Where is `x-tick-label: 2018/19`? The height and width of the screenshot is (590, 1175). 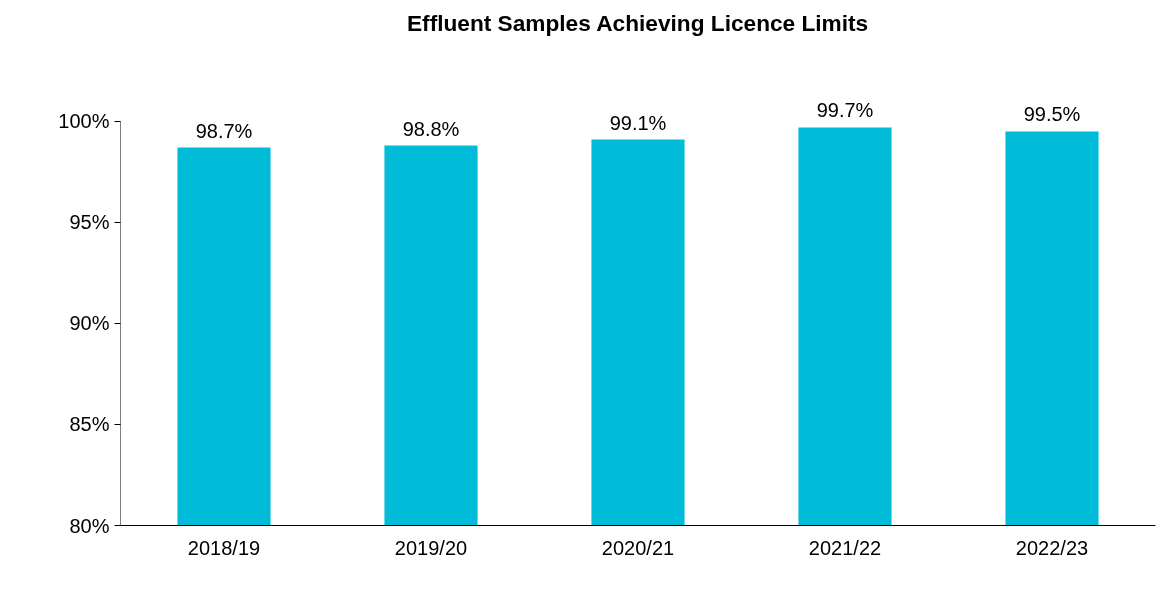 x-tick-label: 2018/19 is located at coordinates (224, 547).